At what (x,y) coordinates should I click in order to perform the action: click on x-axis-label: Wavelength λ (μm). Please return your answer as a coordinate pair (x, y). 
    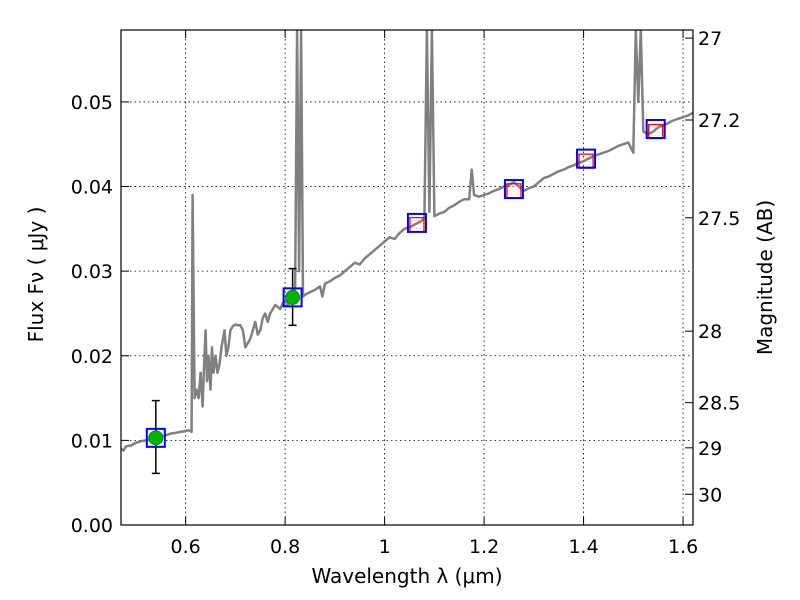
    Looking at the image, I should click on (406, 576).